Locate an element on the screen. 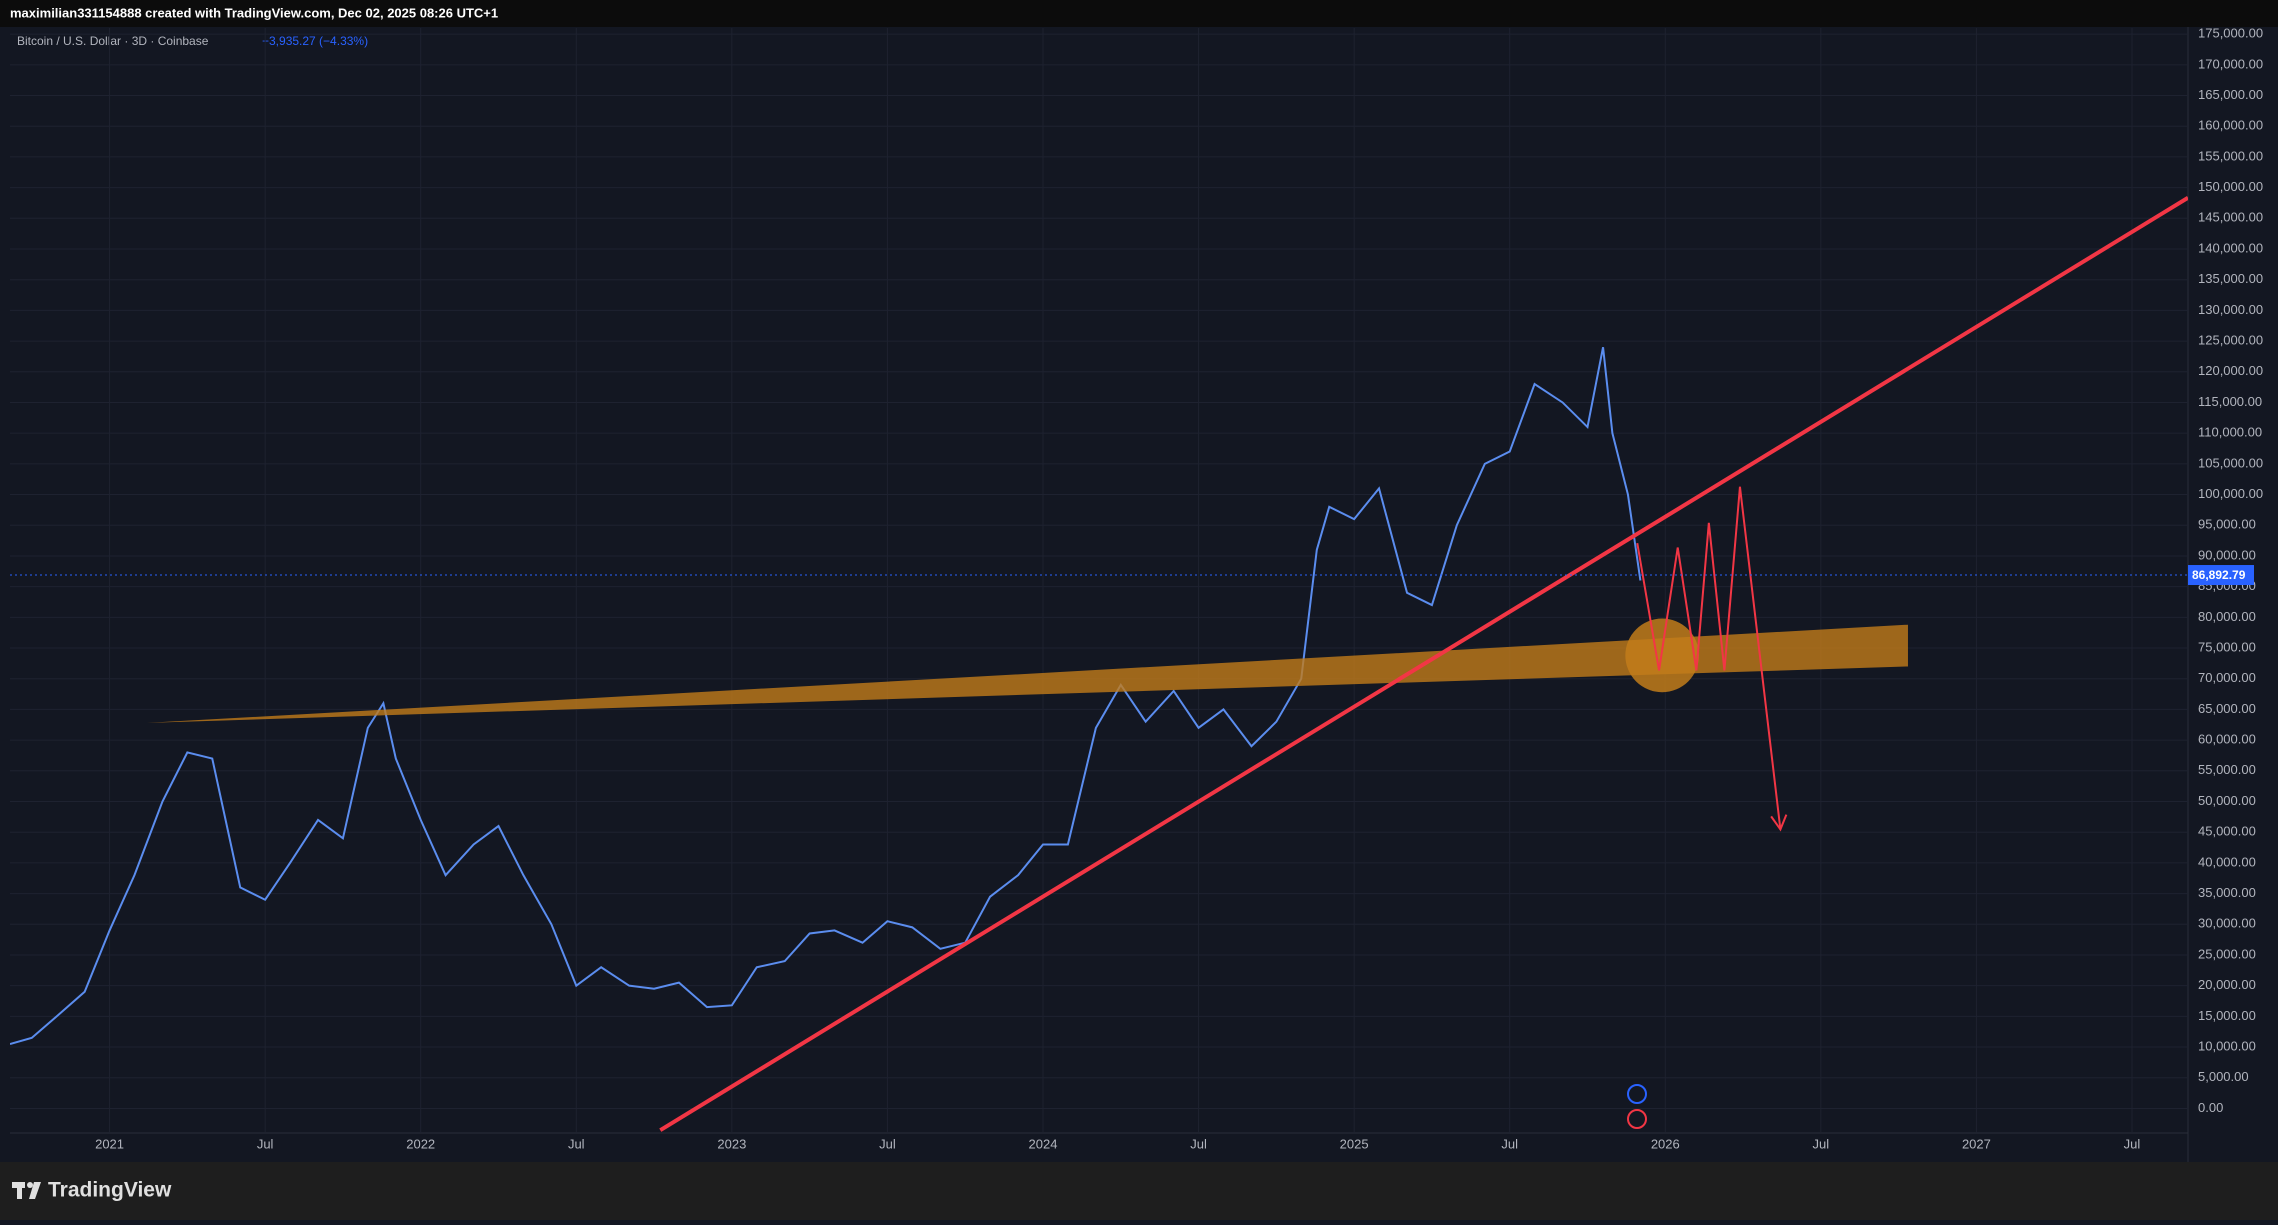  y-tick-label: 115,000.00 is located at coordinates (2230, 401).